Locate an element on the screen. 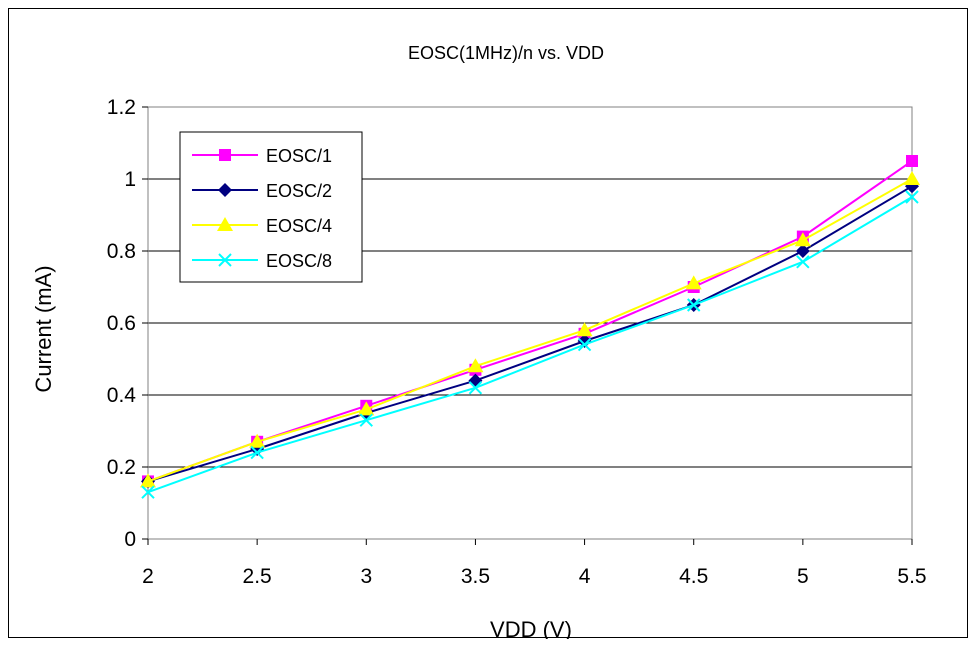  x-tick-label: 4 is located at coordinates (585, 576).